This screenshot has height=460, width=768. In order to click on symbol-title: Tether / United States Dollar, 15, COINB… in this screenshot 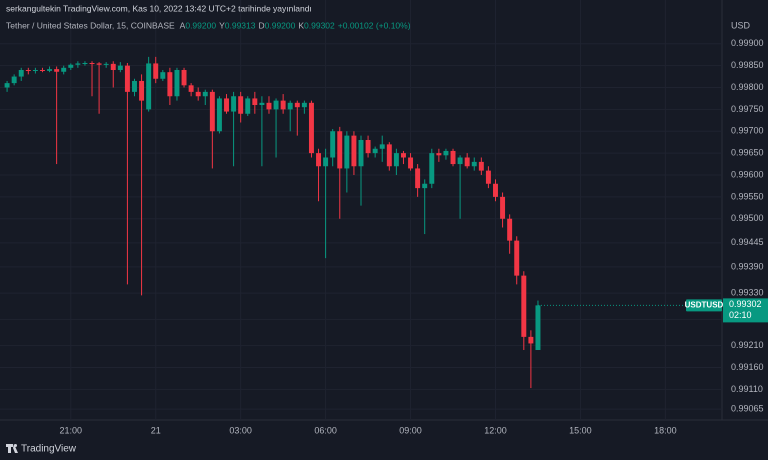, I will do `click(90, 25)`.